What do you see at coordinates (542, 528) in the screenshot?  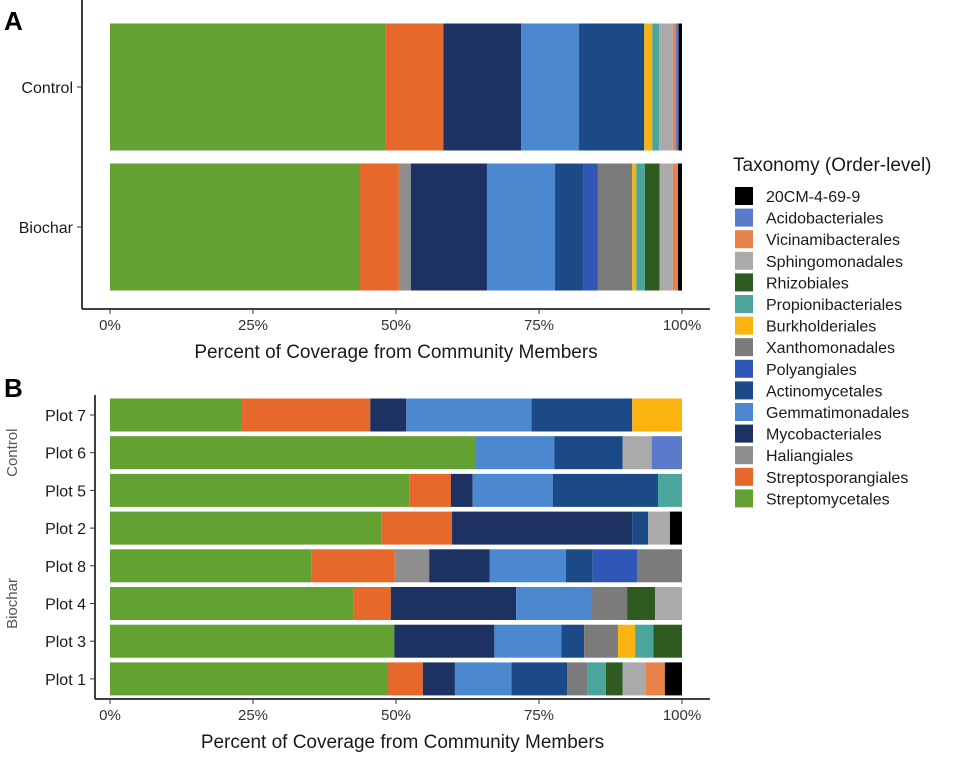 I see `panel-b-bar-segment-plot-2-myco` at bounding box center [542, 528].